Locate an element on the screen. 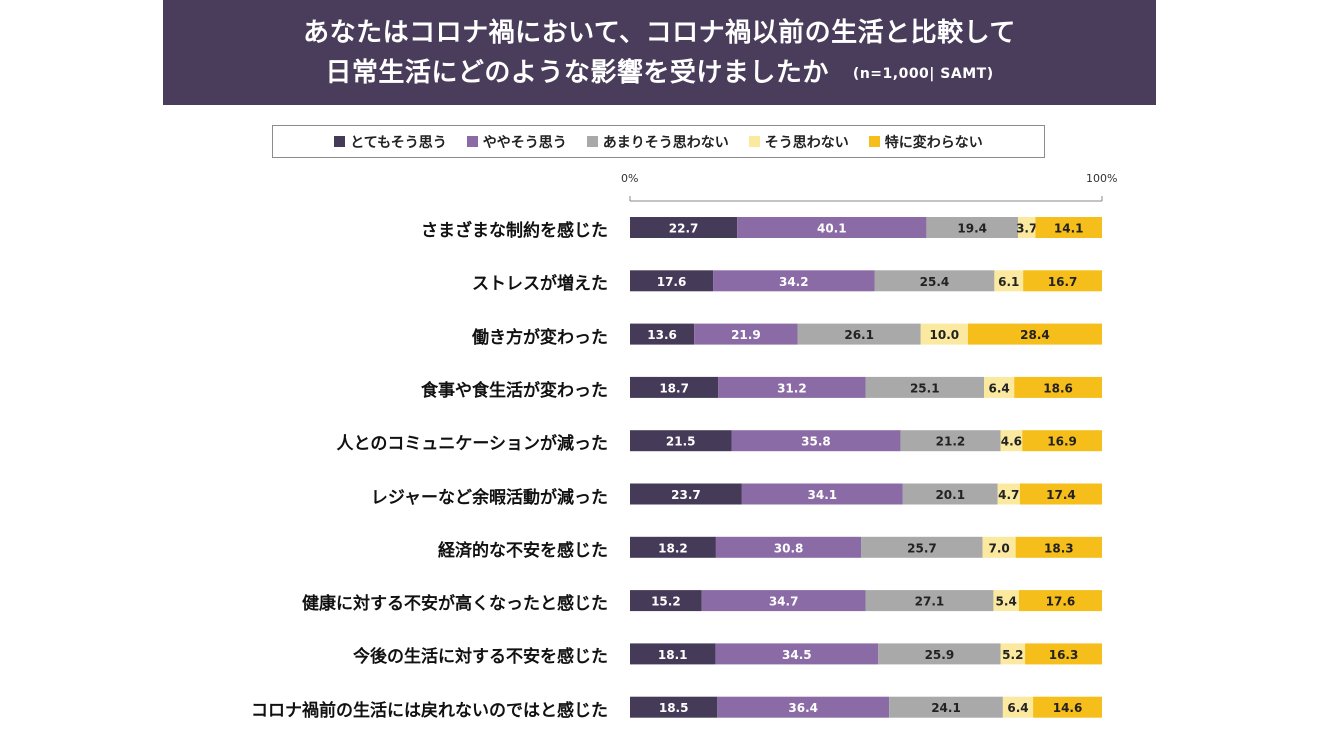  legend-label: そう思わない is located at coordinates (806, 142).